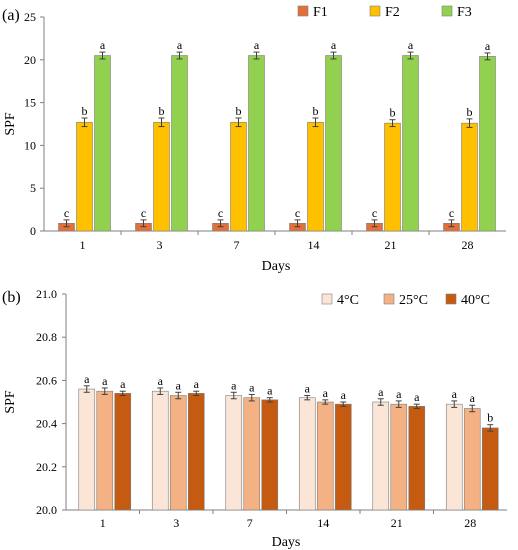  What do you see at coordinates (237, 245) in the screenshot?
I see `x-tick-label: 7` at bounding box center [237, 245].